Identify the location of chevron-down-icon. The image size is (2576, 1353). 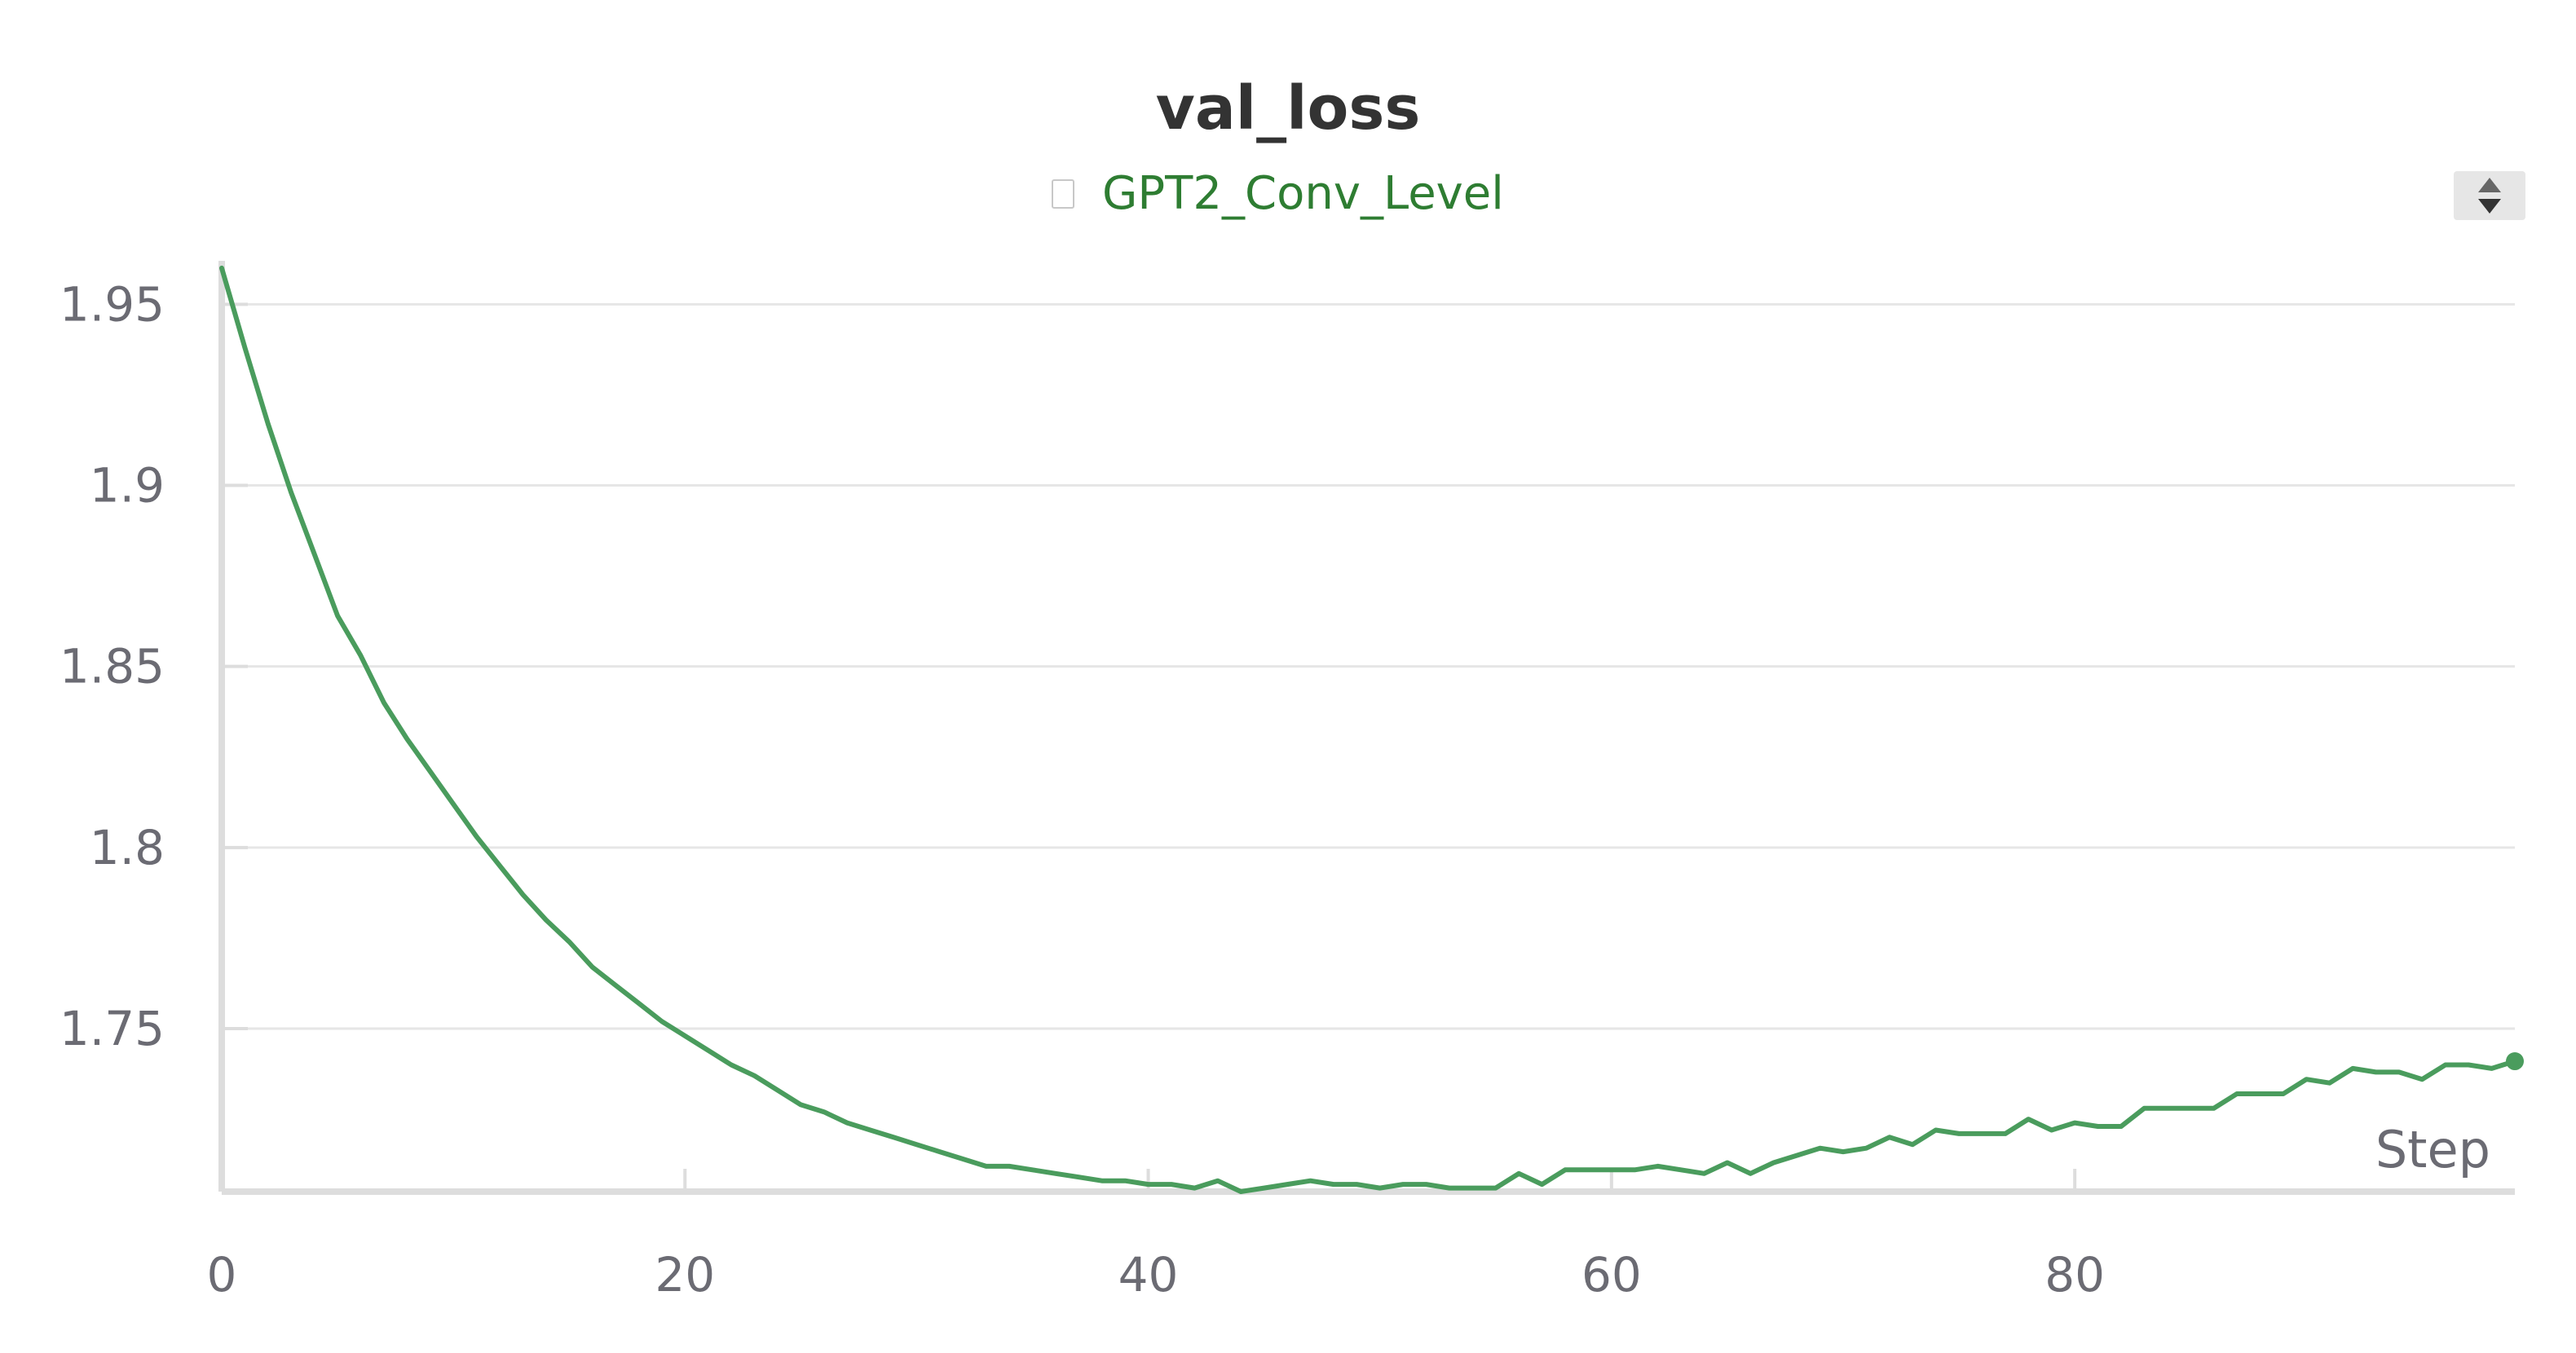
(2489, 206).